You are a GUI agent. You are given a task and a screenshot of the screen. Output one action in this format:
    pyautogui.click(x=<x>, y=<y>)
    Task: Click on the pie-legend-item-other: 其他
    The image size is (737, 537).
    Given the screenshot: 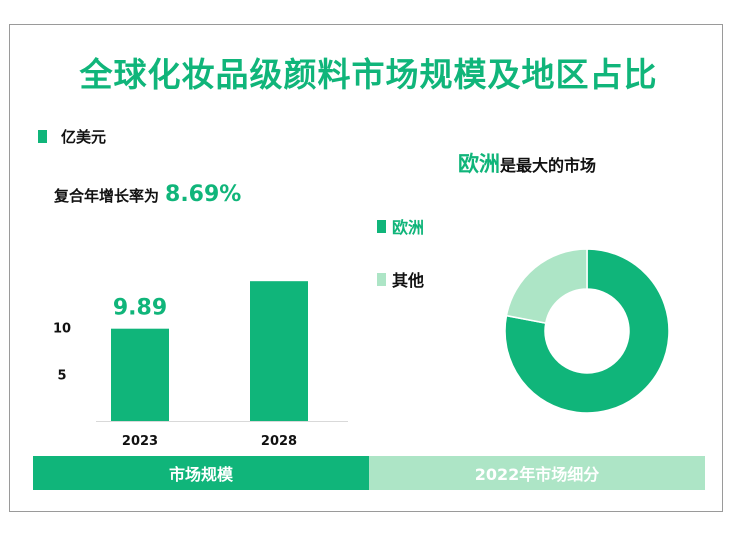 What is the action you would take?
    pyautogui.click(x=400, y=279)
    